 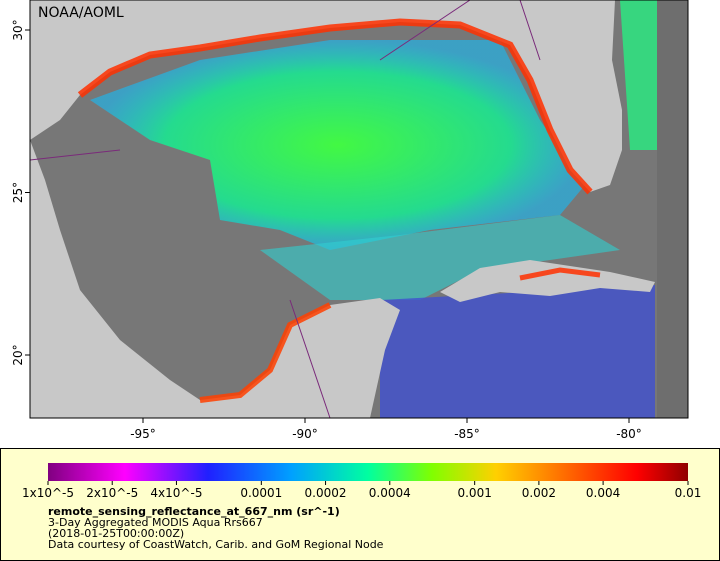 What do you see at coordinates (305, 434) in the screenshot?
I see `lon-tick-label: -90°` at bounding box center [305, 434].